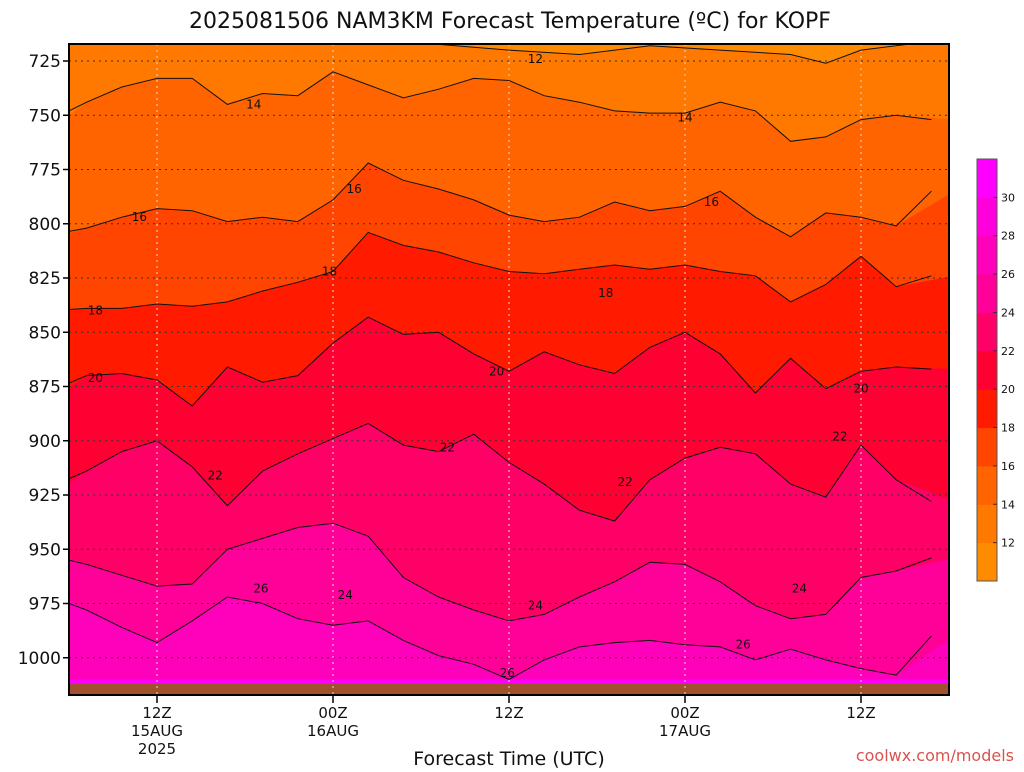 This screenshot has width=1024, height=772. What do you see at coordinates (1008, 197) in the screenshot?
I see `colorbar-label-30: 30` at bounding box center [1008, 197].